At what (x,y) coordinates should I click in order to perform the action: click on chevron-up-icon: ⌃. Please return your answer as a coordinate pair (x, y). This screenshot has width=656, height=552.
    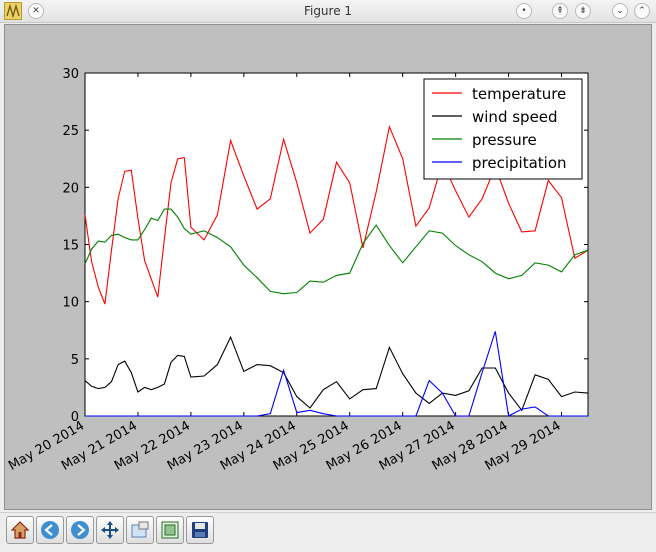
    Looking at the image, I should click on (642, 11).